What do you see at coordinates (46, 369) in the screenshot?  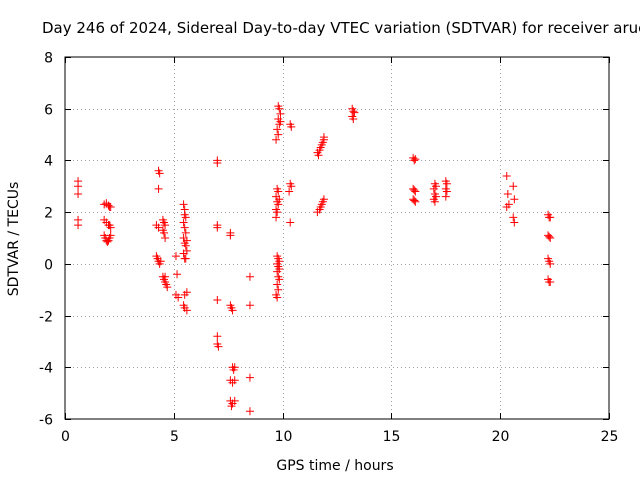 I see `y-tick-label: -4` at bounding box center [46, 369].